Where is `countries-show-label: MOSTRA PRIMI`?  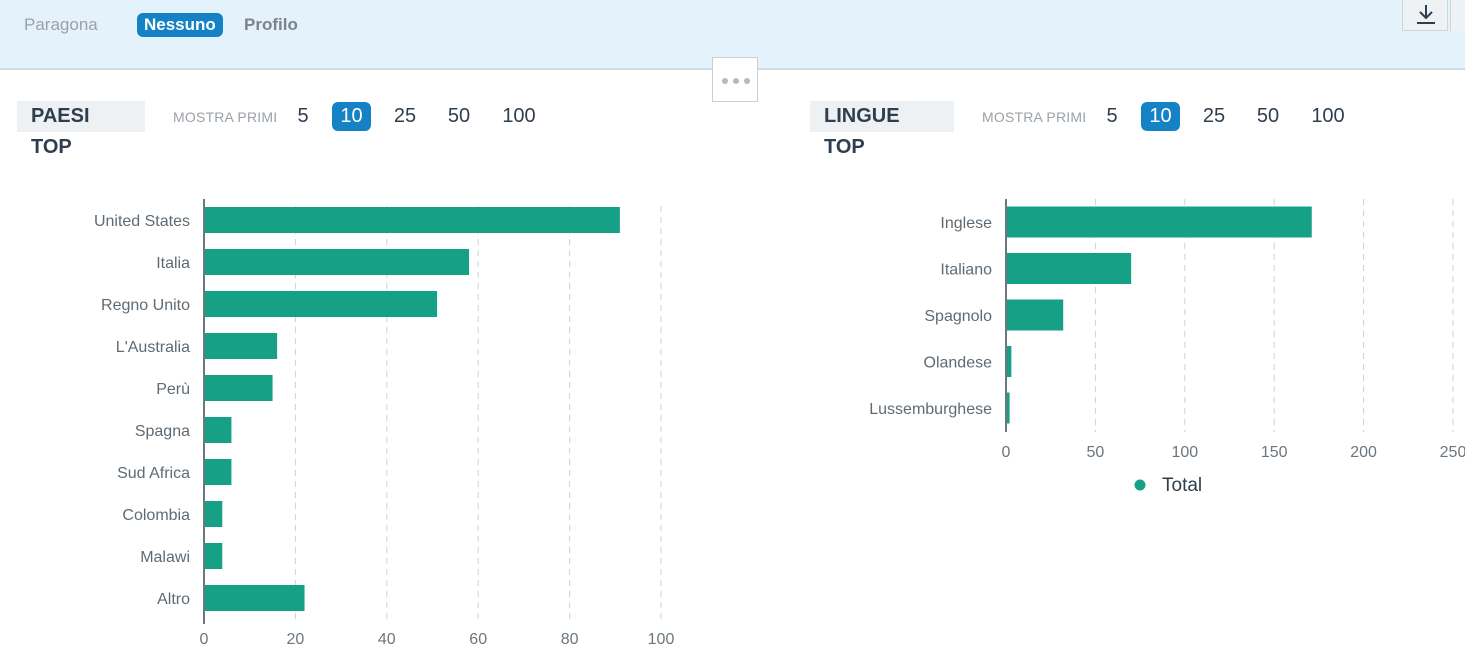 countries-show-label: MOSTRA PRIMI is located at coordinates (225, 117).